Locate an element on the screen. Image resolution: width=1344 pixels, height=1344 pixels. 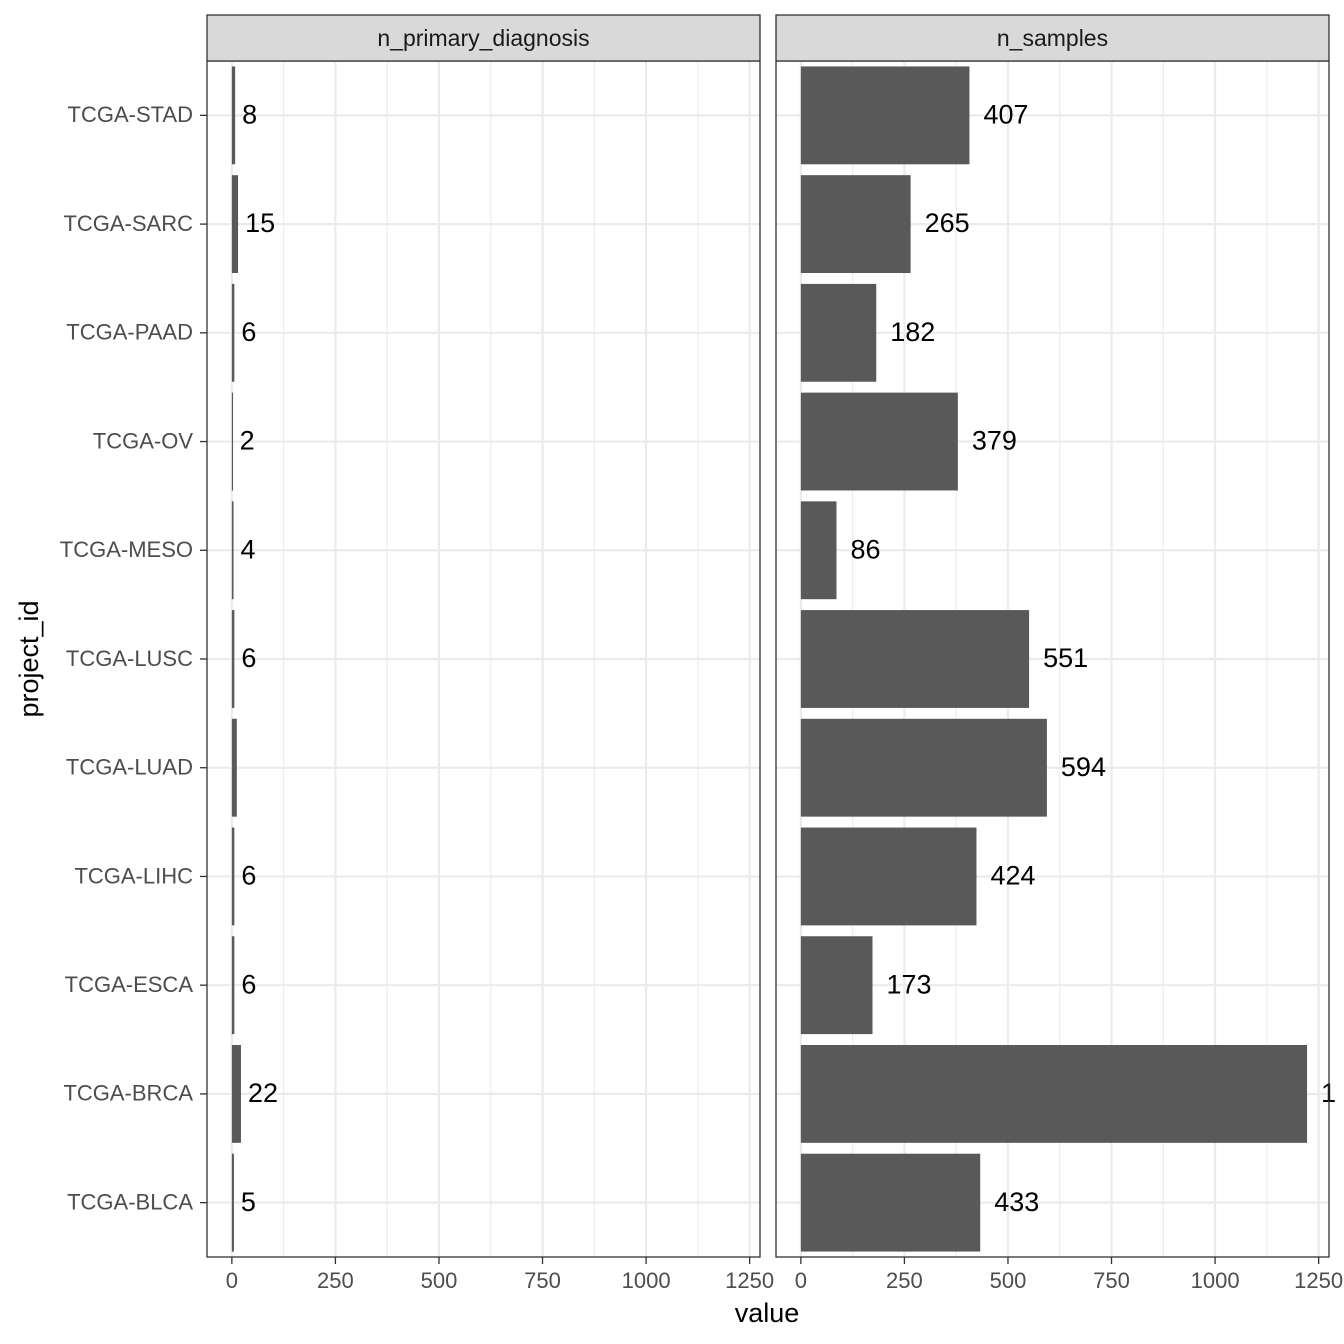
data-label-TCGA-LUSC: 551 is located at coordinates (1065, 658).